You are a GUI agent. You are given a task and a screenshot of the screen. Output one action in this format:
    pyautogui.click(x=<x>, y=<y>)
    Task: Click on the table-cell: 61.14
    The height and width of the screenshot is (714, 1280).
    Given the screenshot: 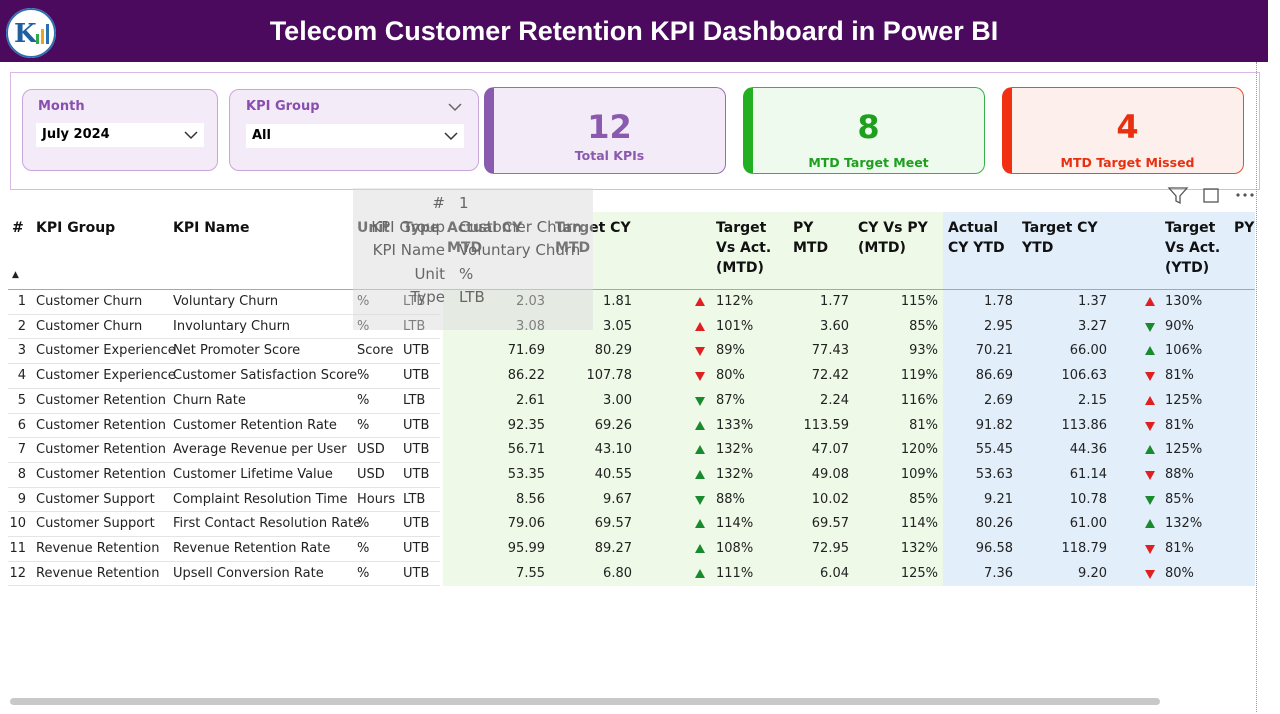 What is the action you would take?
    pyautogui.click(x=1088, y=474)
    